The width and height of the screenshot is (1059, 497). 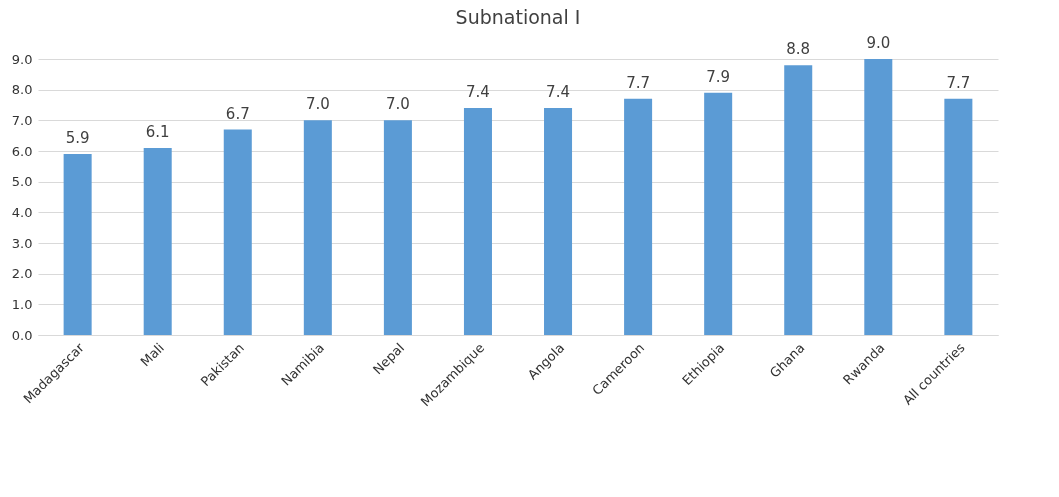 What do you see at coordinates (22, 212) in the screenshot?
I see `y-tick-label: 4.0` at bounding box center [22, 212].